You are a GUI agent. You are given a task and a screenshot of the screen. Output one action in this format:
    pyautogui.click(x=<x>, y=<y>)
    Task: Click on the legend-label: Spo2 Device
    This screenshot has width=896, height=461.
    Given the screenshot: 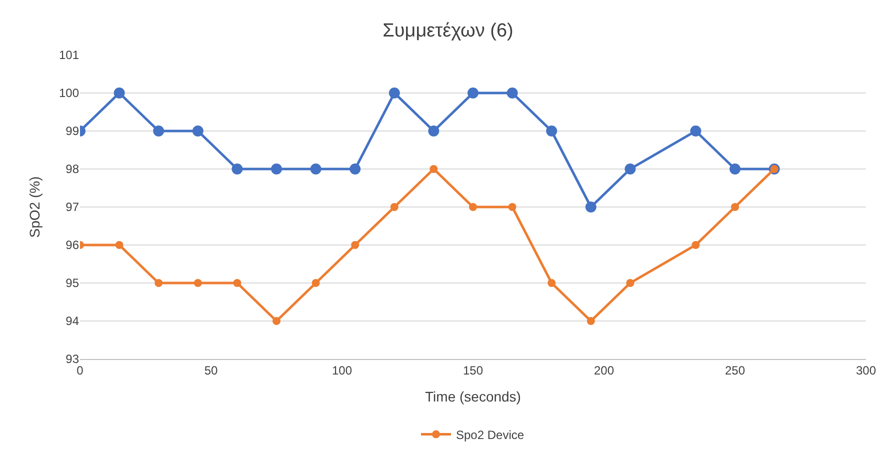 What is the action you would take?
    pyautogui.click(x=490, y=435)
    